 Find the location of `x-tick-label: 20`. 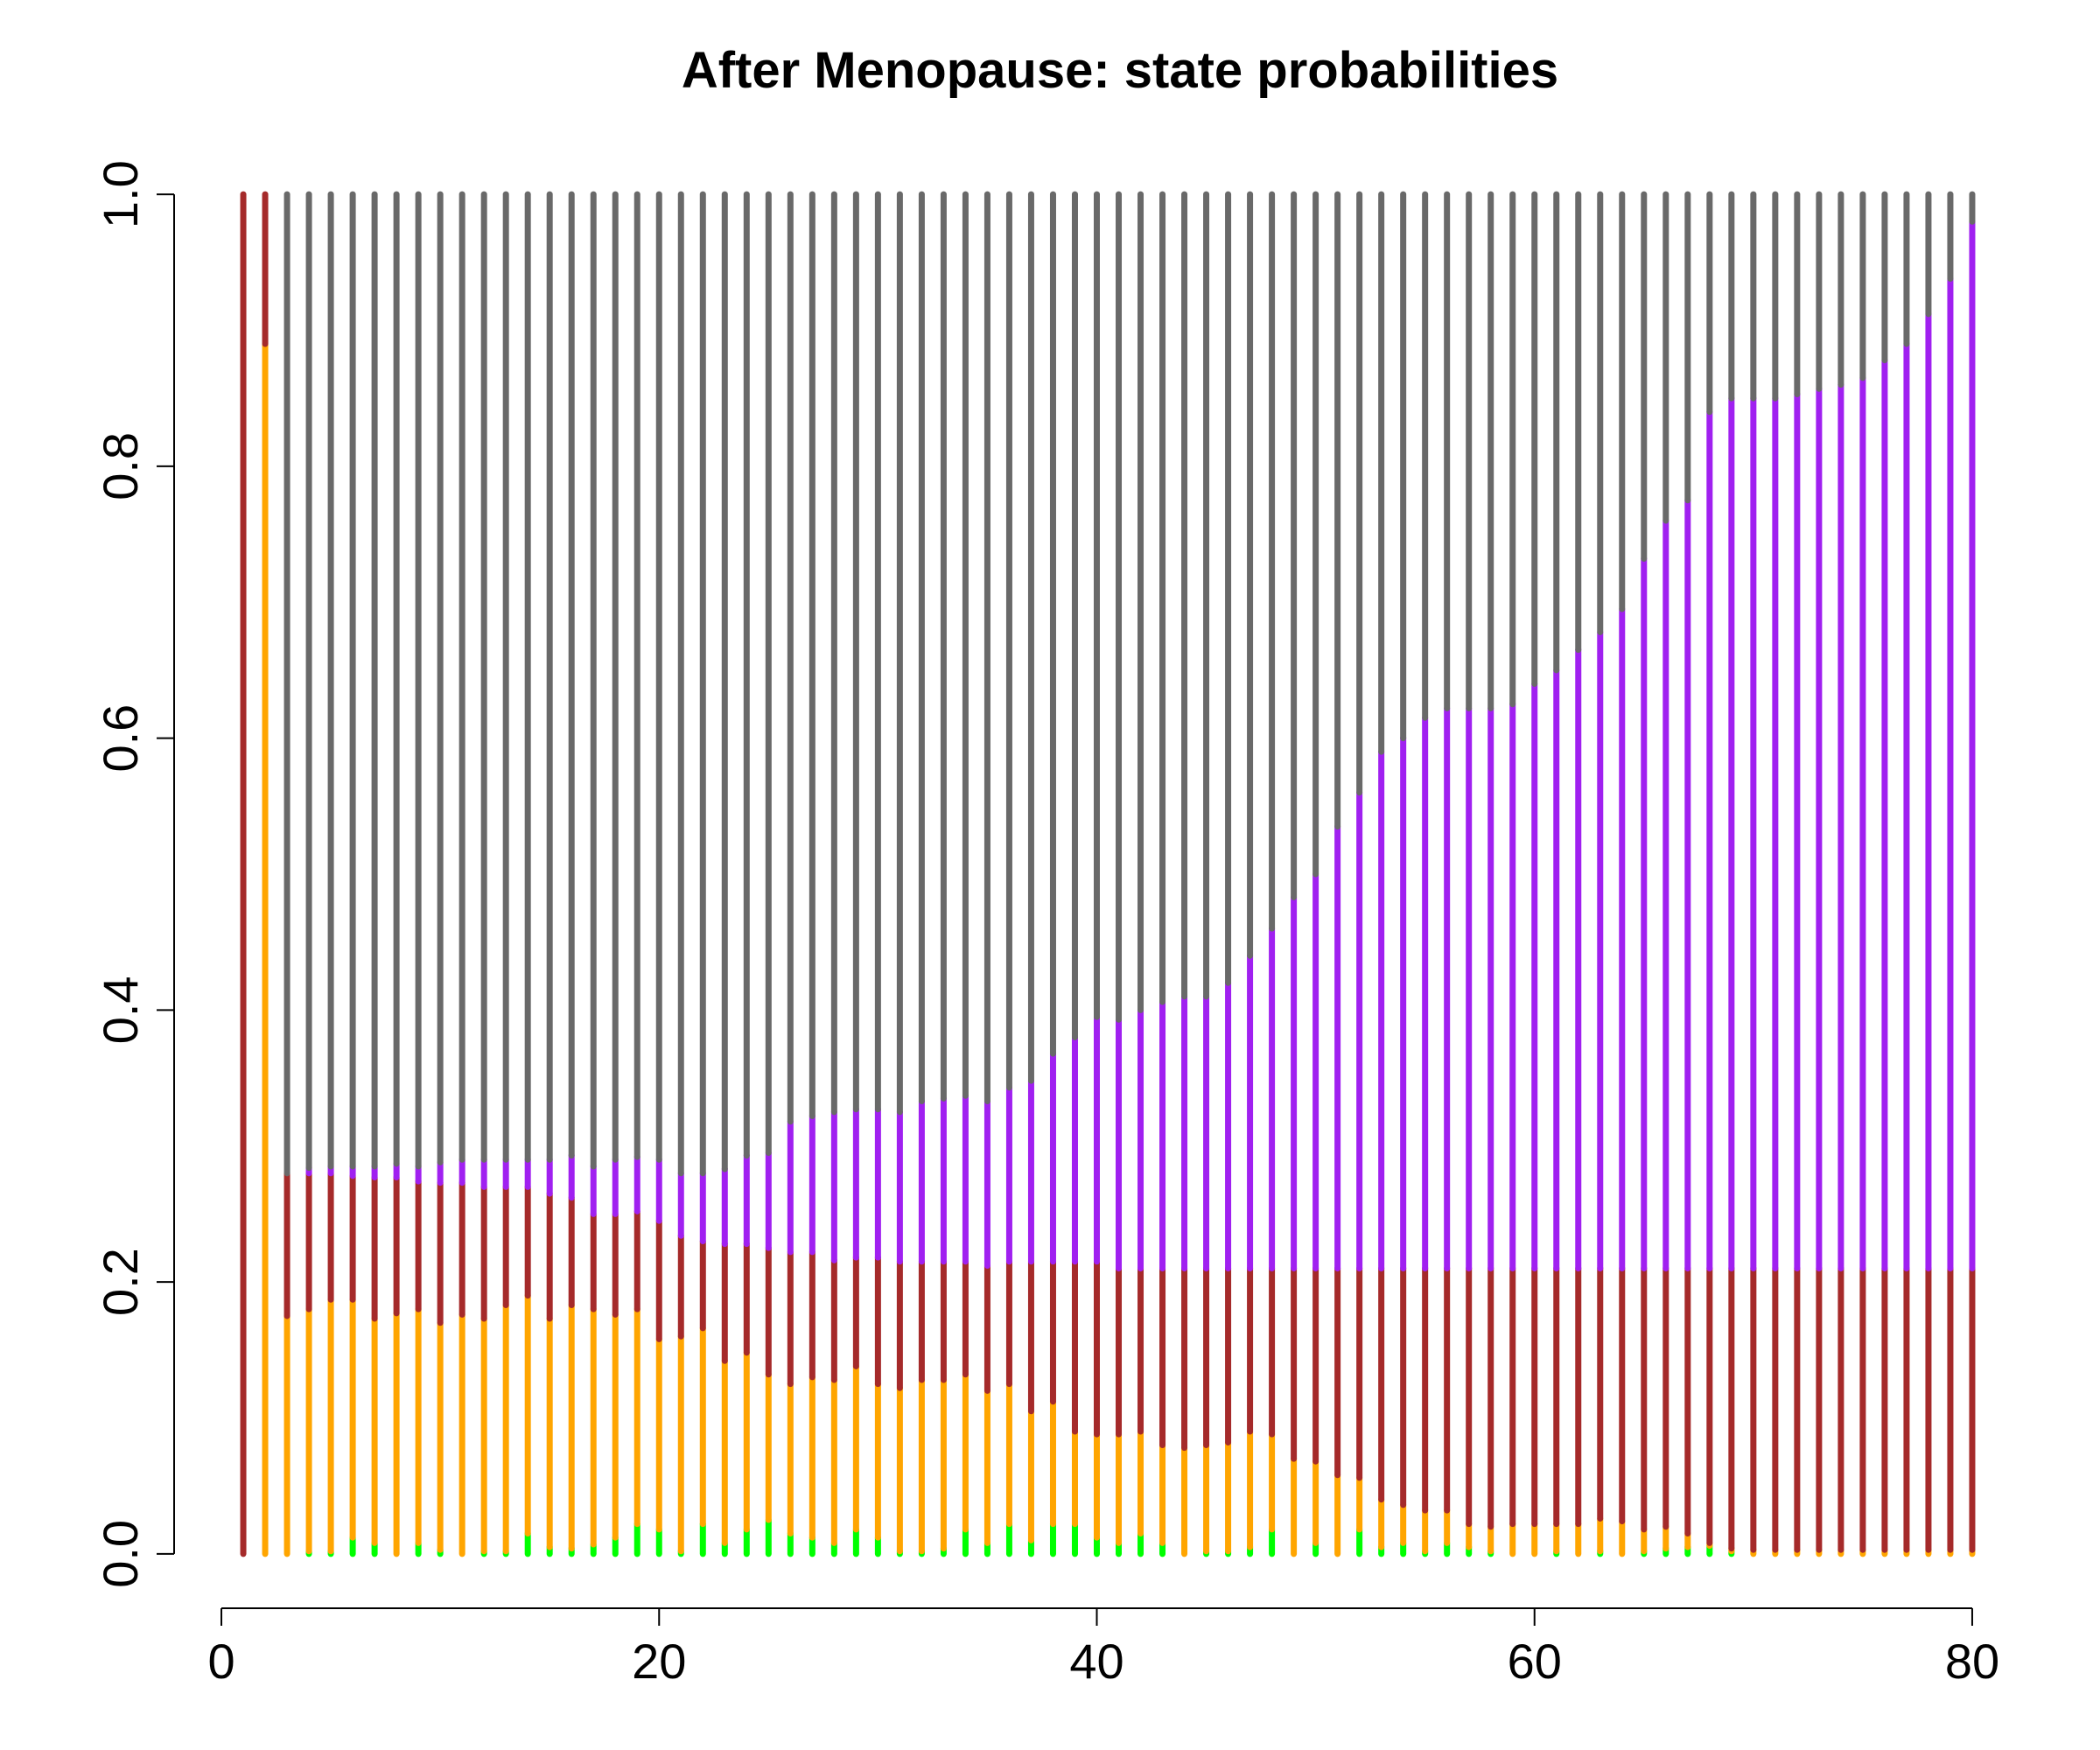

x-tick-label: 20 is located at coordinates (659, 1661).